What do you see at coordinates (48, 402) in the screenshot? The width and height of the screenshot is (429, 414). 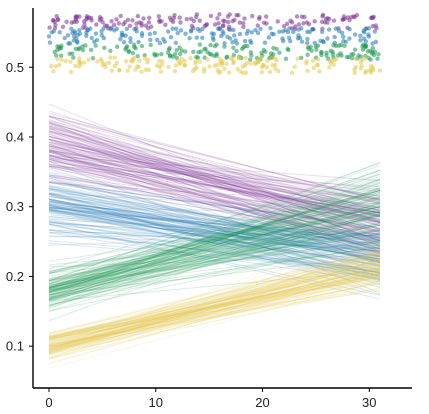 I see `x-tick-label: 0` at bounding box center [48, 402].